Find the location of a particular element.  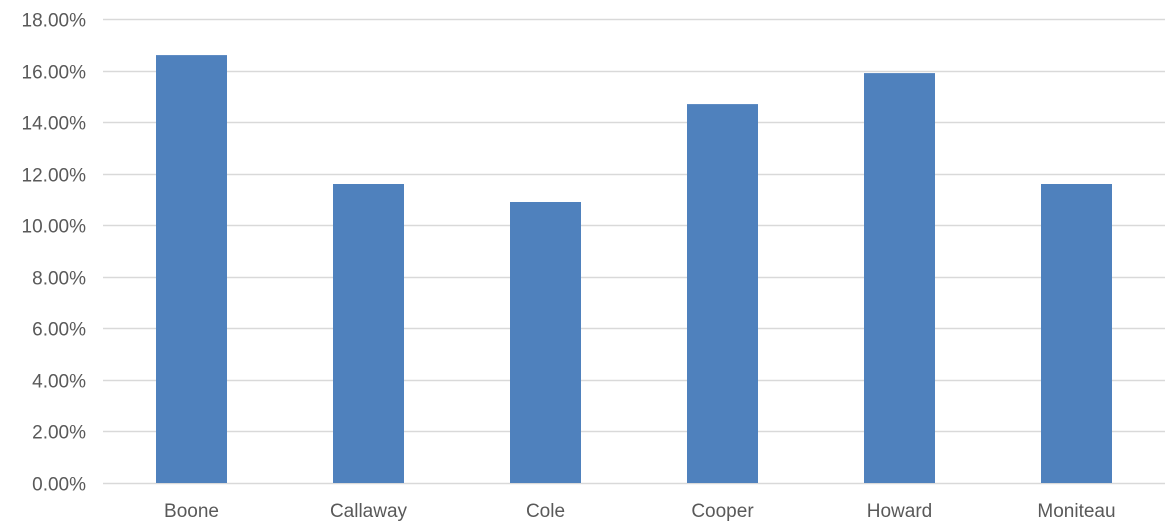

y-tick-label: 12.00% is located at coordinates (54, 176).